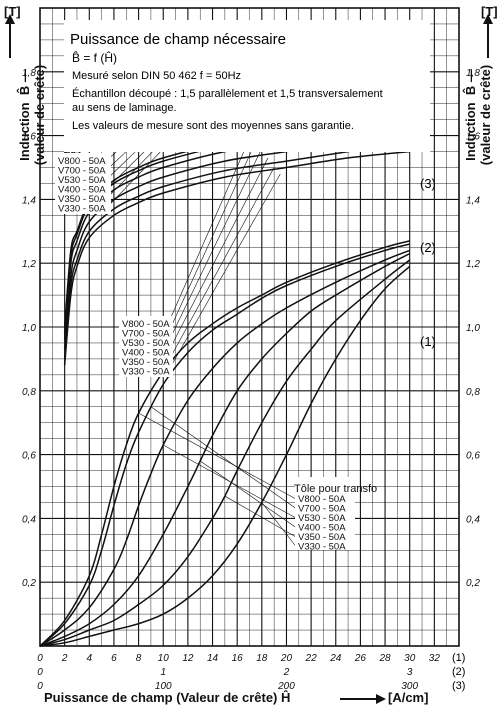 The image size is (500, 714). I want to click on y-axis-arrowhead-left, so click(10, 19).